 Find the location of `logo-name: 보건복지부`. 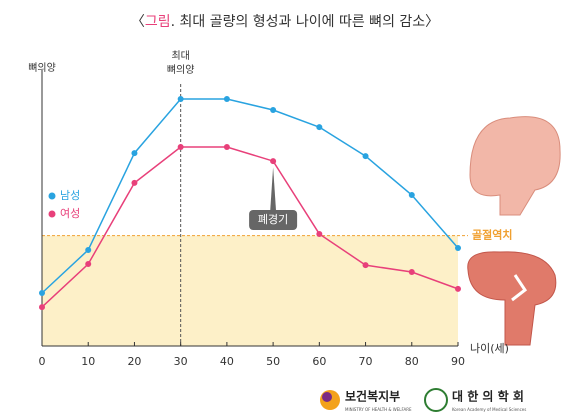

logo-name: 보건복지부 is located at coordinates (372, 396).